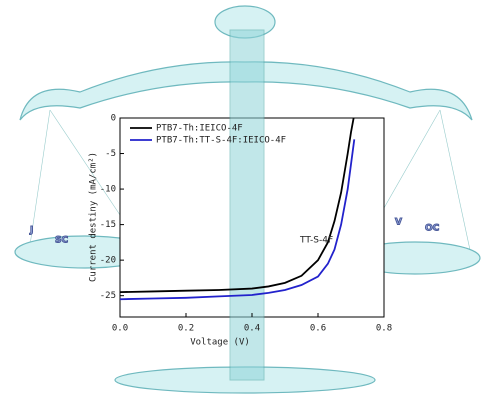  What do you see at coordinates (113, 119) in the screenshot?
I see `y-tick-label: 0` at bounding box center [113, 119].